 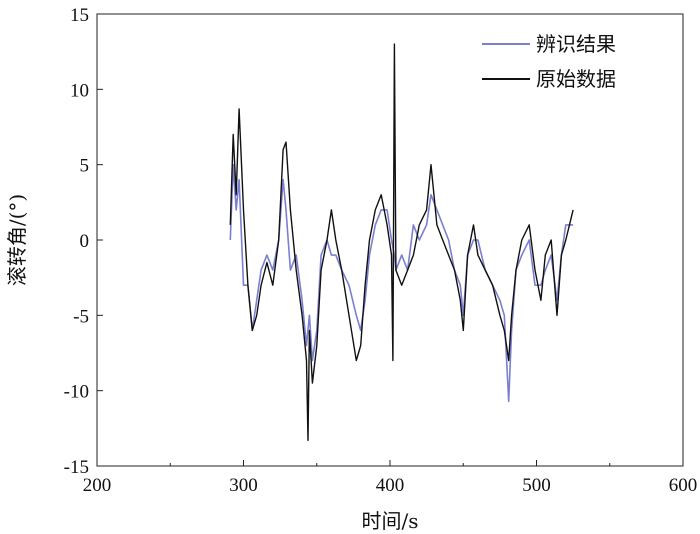 What do you see at coordinates (79, 15) in the screenshot?
I see `y-tick-label: 15` at bounding box center [79, 15].